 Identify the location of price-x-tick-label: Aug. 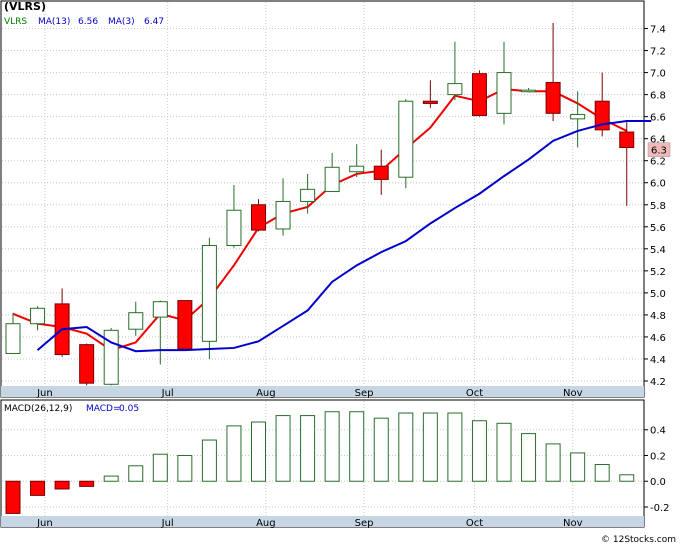
(266, 393).